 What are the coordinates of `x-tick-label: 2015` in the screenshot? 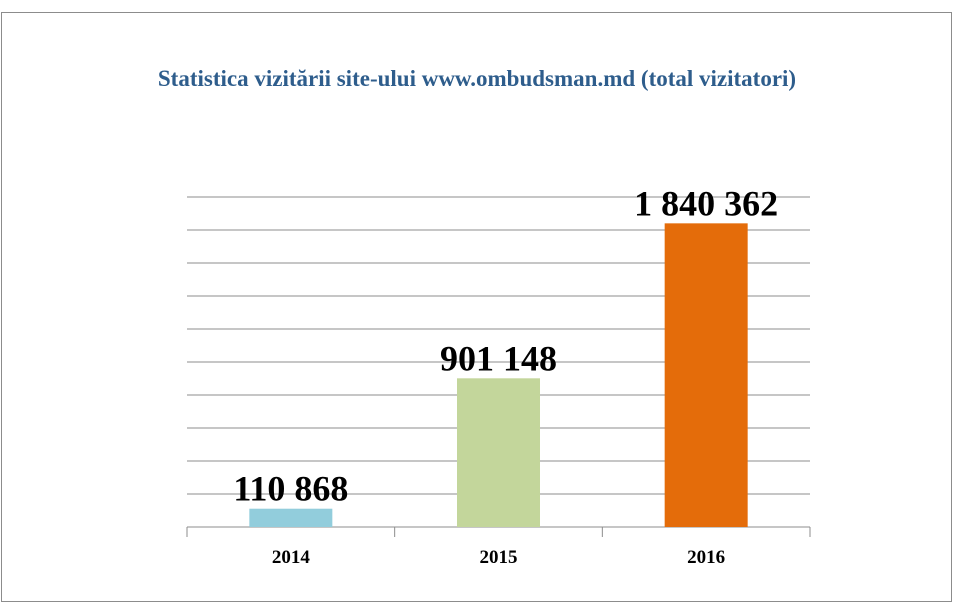 It's located at (499, 557).